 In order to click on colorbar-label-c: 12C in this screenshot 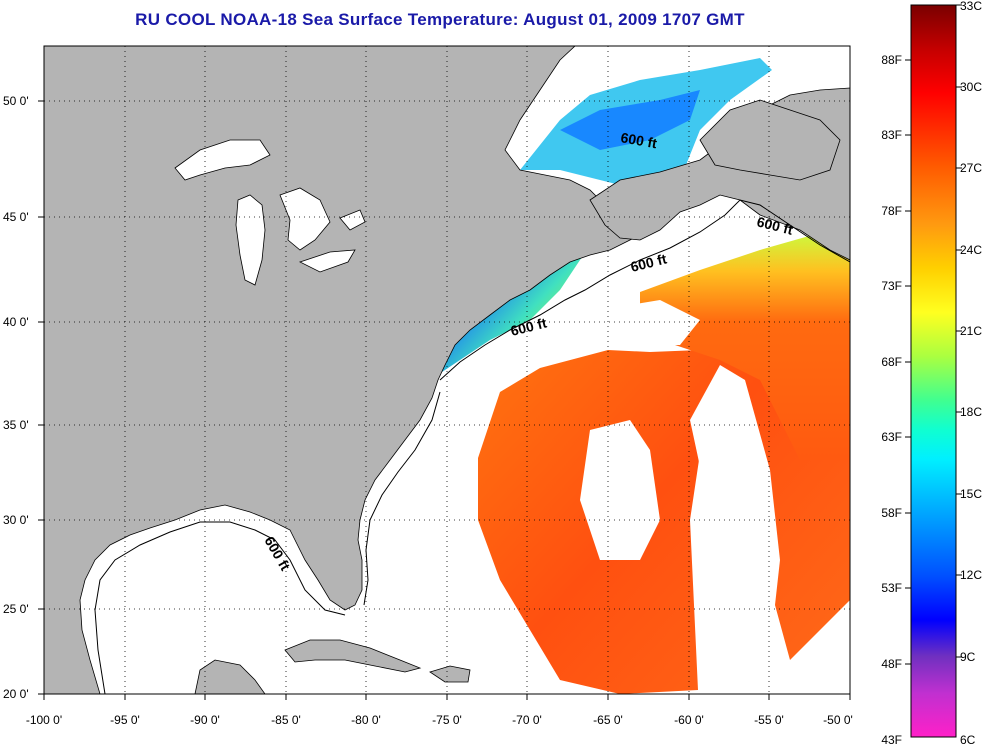, I will do `click(971, 575)`.